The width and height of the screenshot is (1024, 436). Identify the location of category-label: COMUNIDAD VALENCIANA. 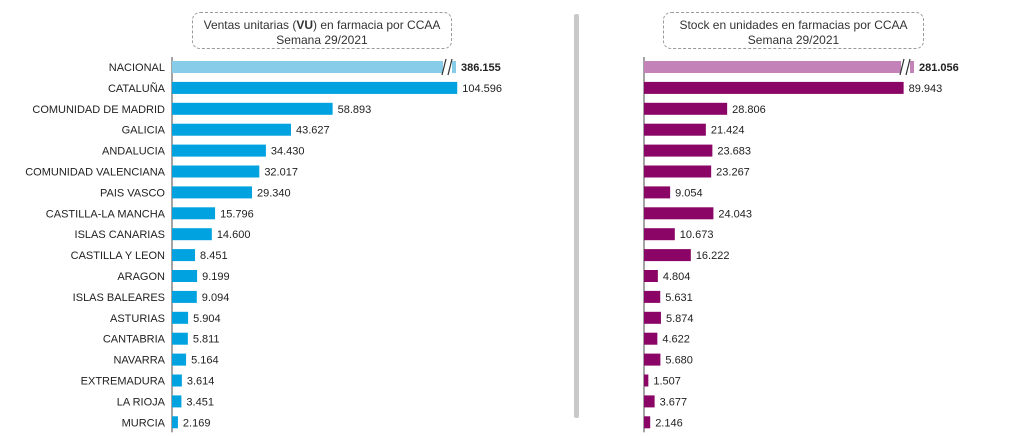
(95, 173).